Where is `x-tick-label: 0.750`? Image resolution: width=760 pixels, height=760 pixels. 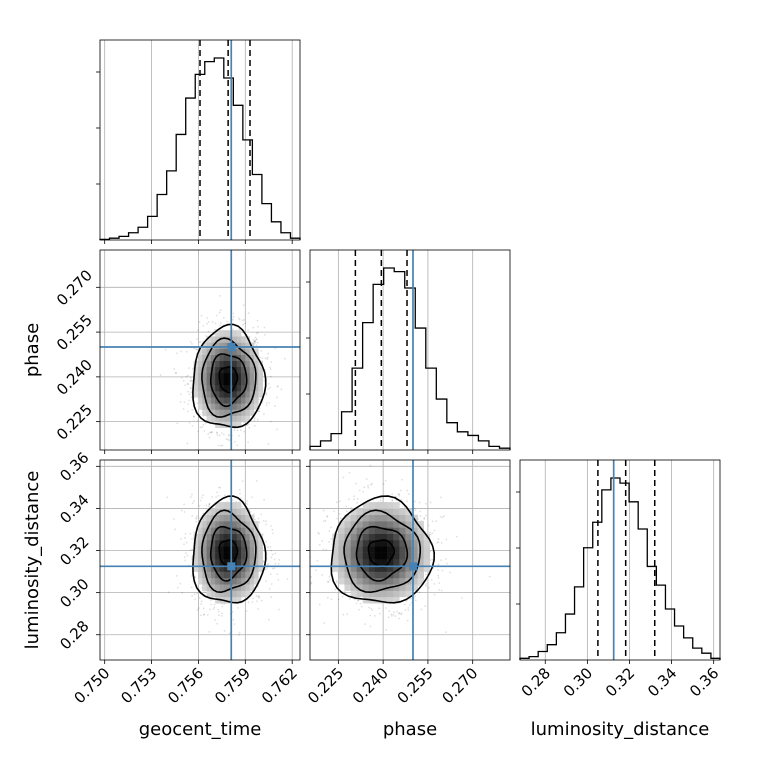 x-tick-label: 0.750 is located at coordinates (91, 685).